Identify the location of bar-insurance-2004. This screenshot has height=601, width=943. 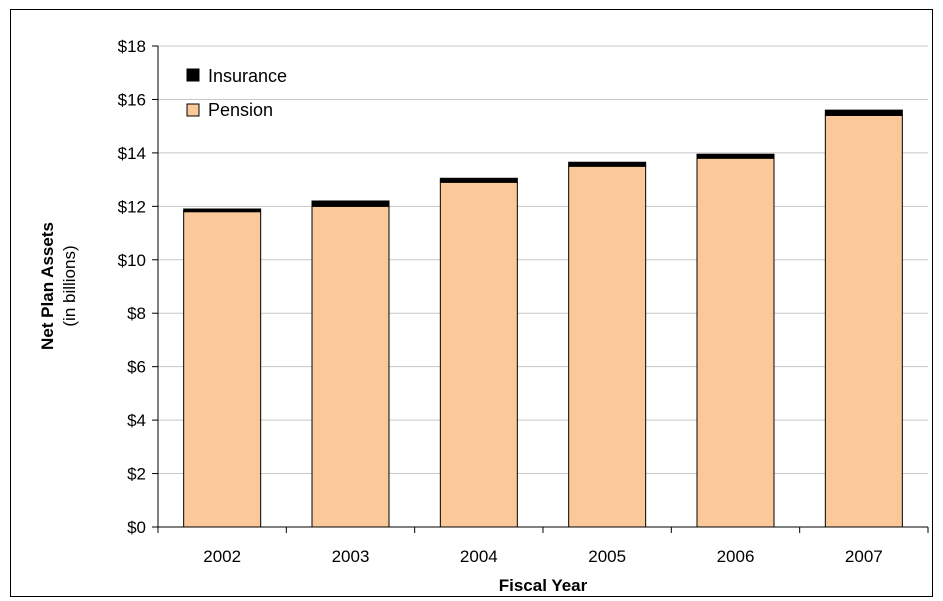
(478, 180).